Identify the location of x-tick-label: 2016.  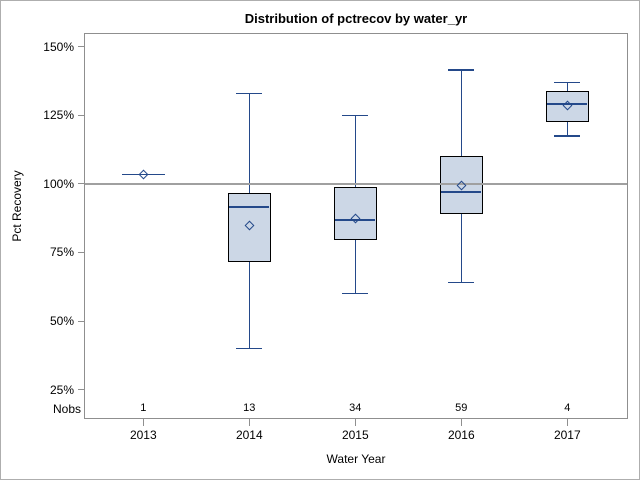
(461, 435).